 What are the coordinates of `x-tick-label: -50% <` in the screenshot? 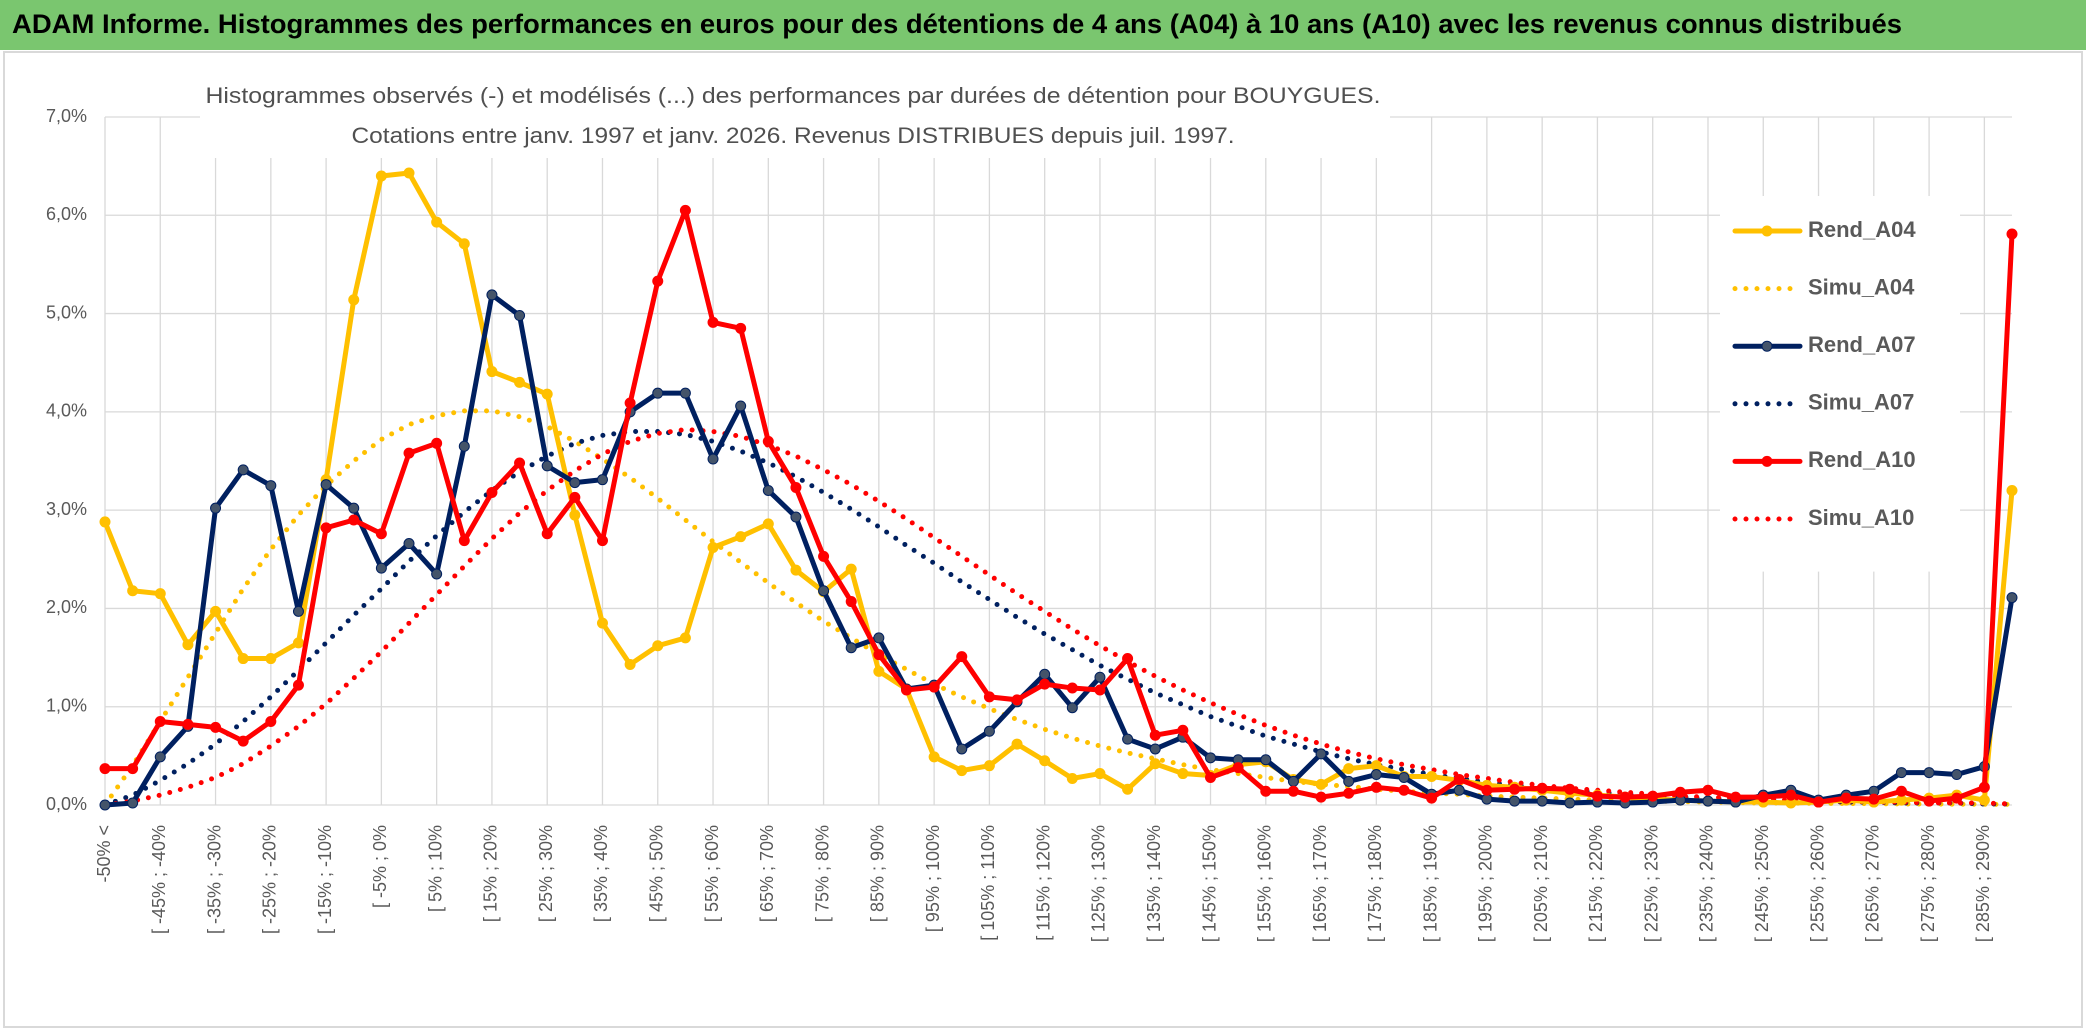 It's located at (104, 854).